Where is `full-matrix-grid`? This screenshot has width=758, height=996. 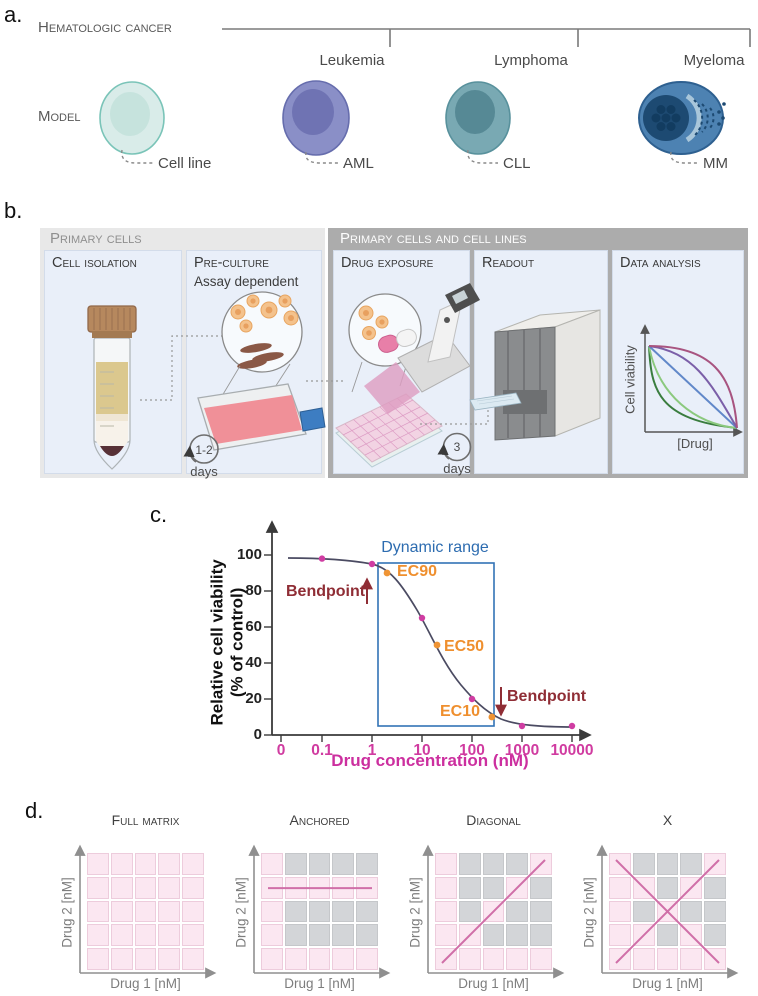 full-matrix-grid is located at coordinates (145, 911).